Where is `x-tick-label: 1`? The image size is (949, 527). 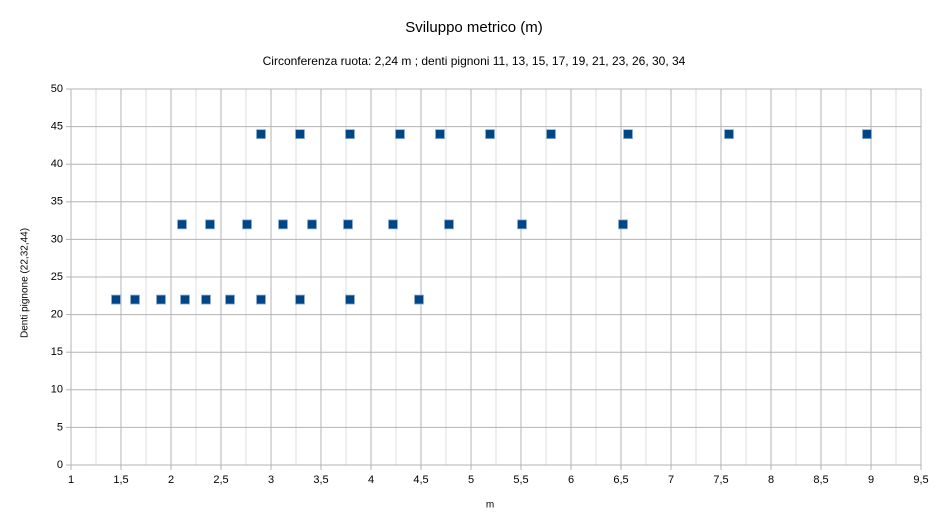 x-tick-label: 1 is located at coordinates (71, 480).